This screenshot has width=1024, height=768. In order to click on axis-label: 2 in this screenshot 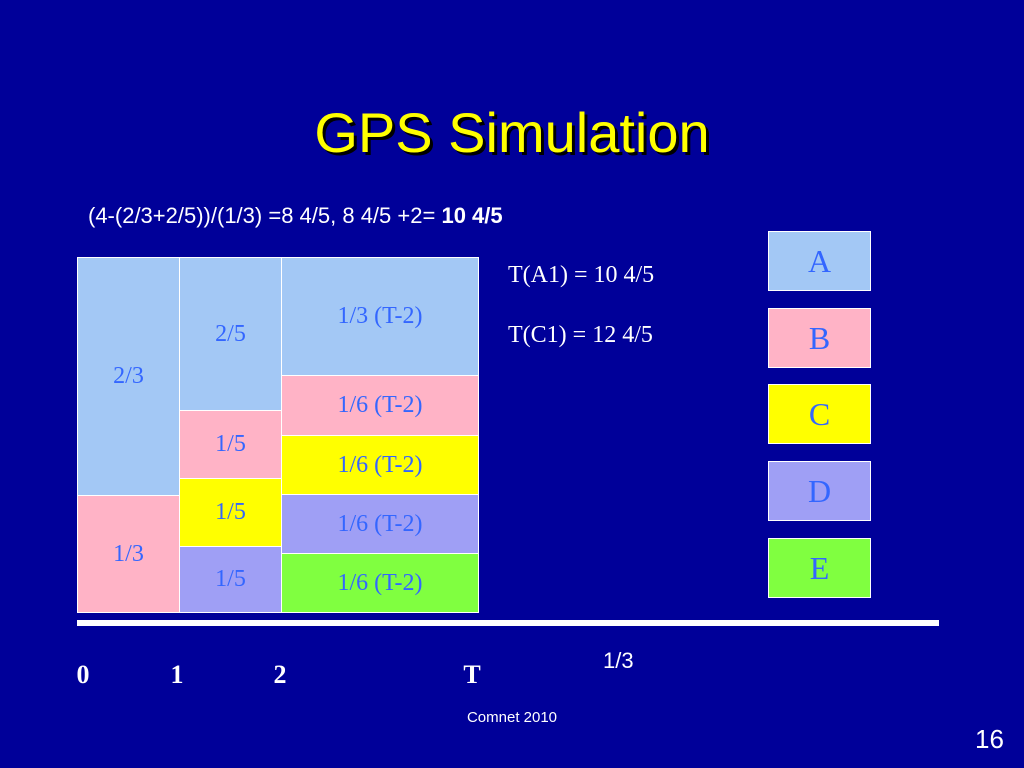, I will do `click(280, 674)`.